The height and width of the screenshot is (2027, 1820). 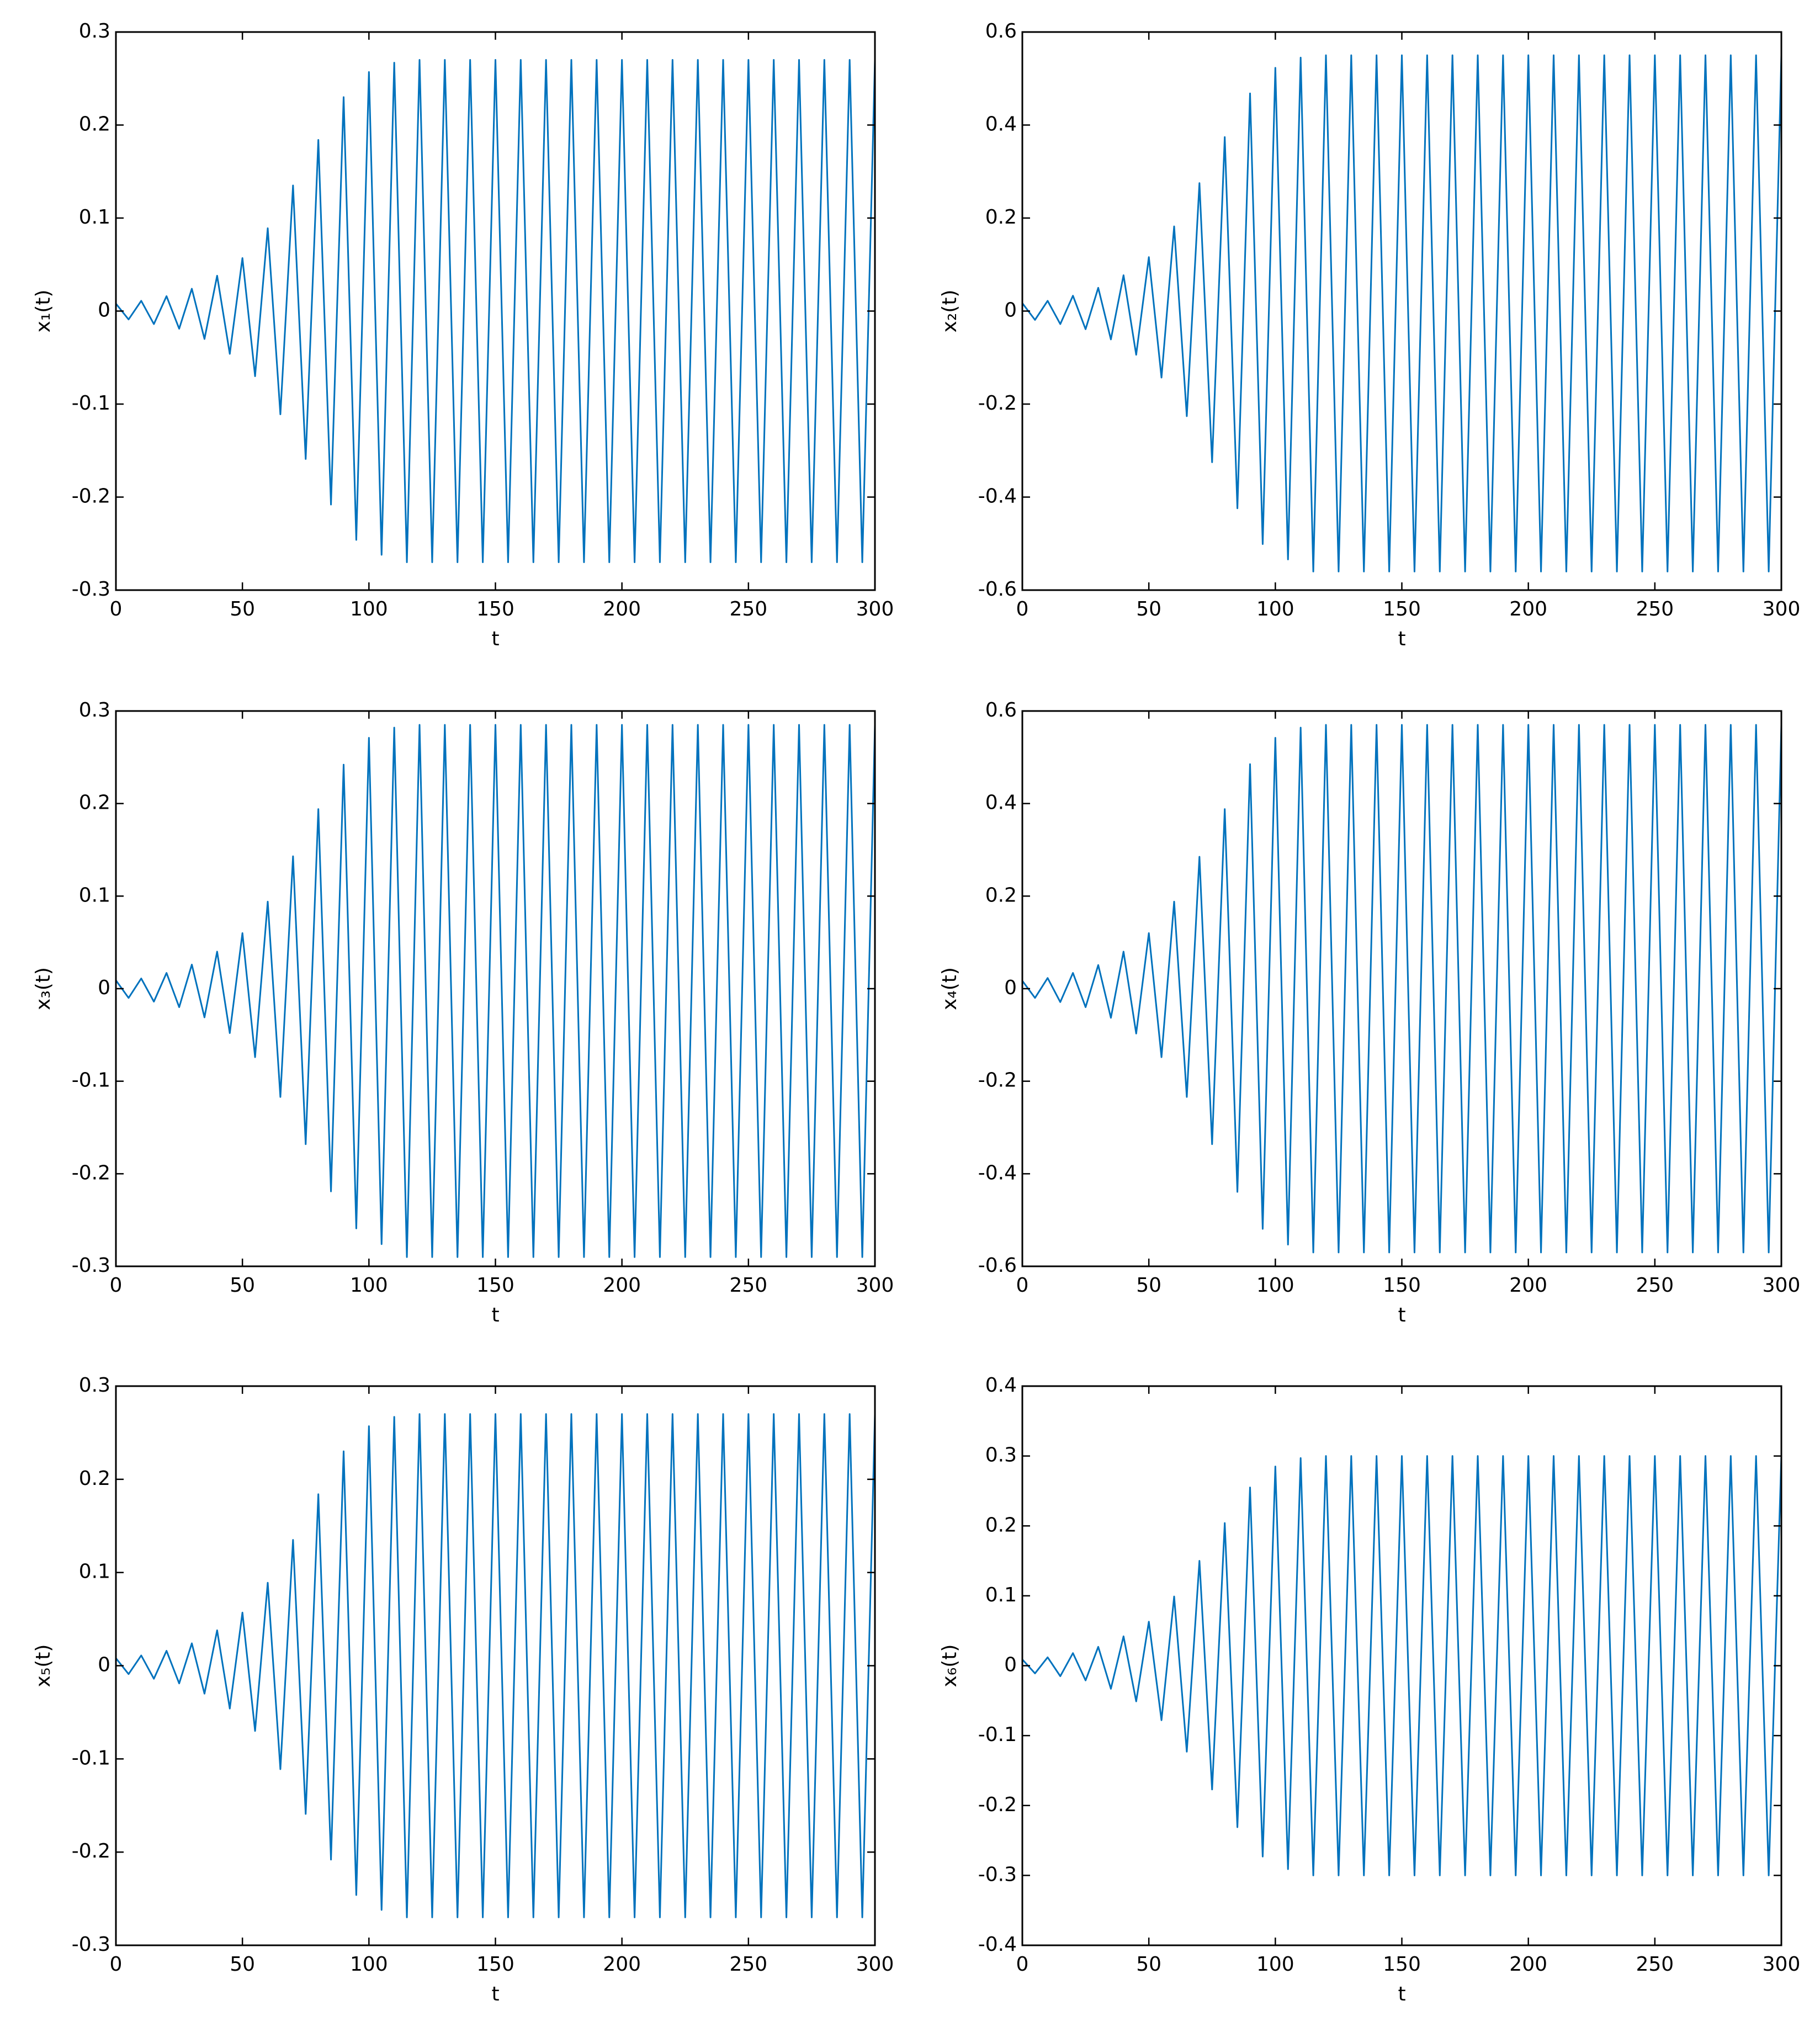 I want to click on y-axis-label: x₂(t), so click(x=949, y=311).